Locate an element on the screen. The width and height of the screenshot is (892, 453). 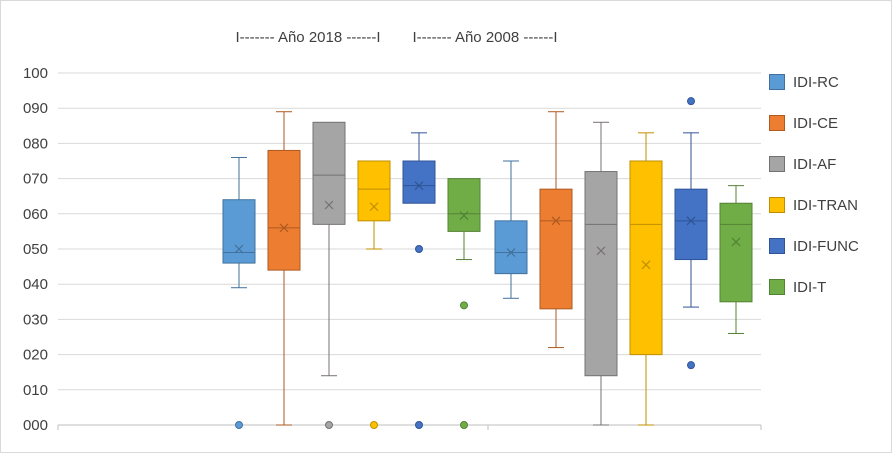
legend-item-idi-tran: IDI-TRAN is located at coordinates (814, 205).